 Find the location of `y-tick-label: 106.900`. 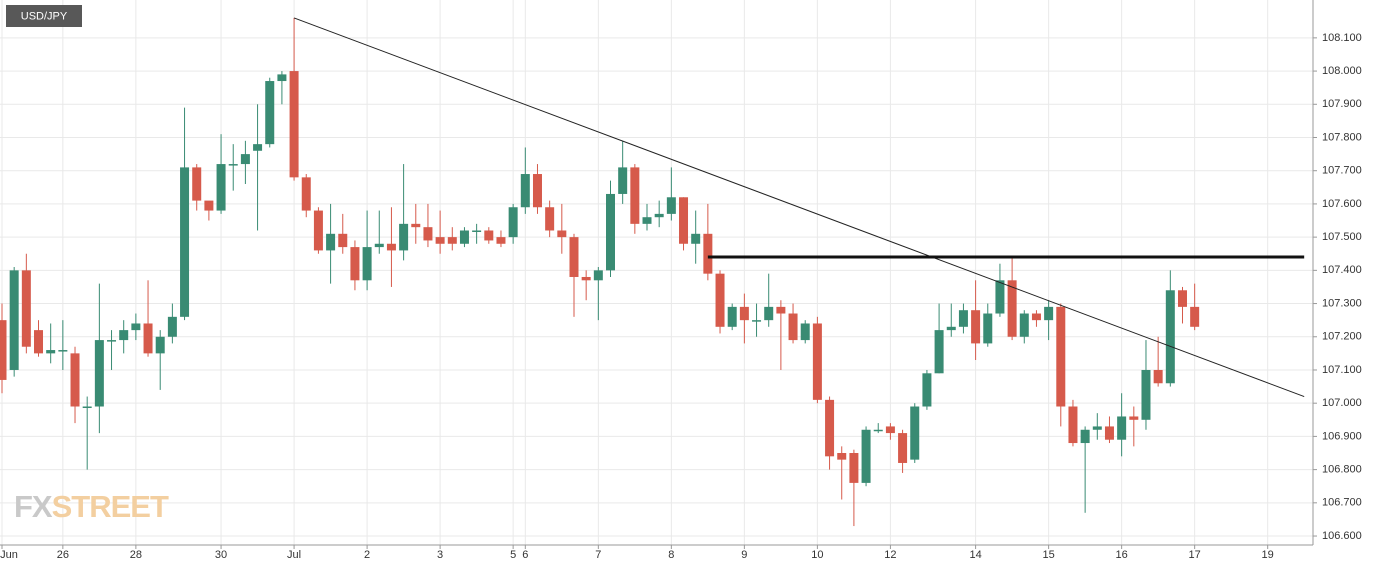

y-tick-label: 106.900 is located at coordinates (1342, 436).